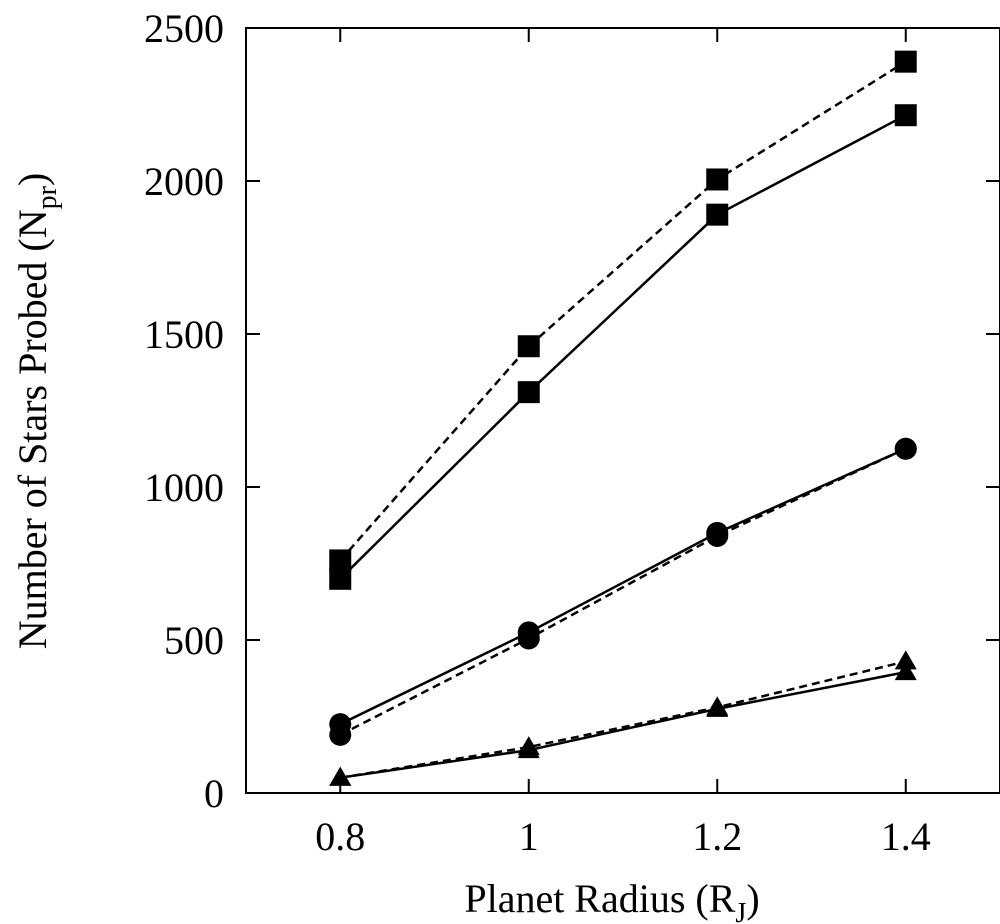 Image resolution: width=1000 pixels, height=924 pixels. I want to click on x-tick-label-2: 1.2, so click(717, 836).